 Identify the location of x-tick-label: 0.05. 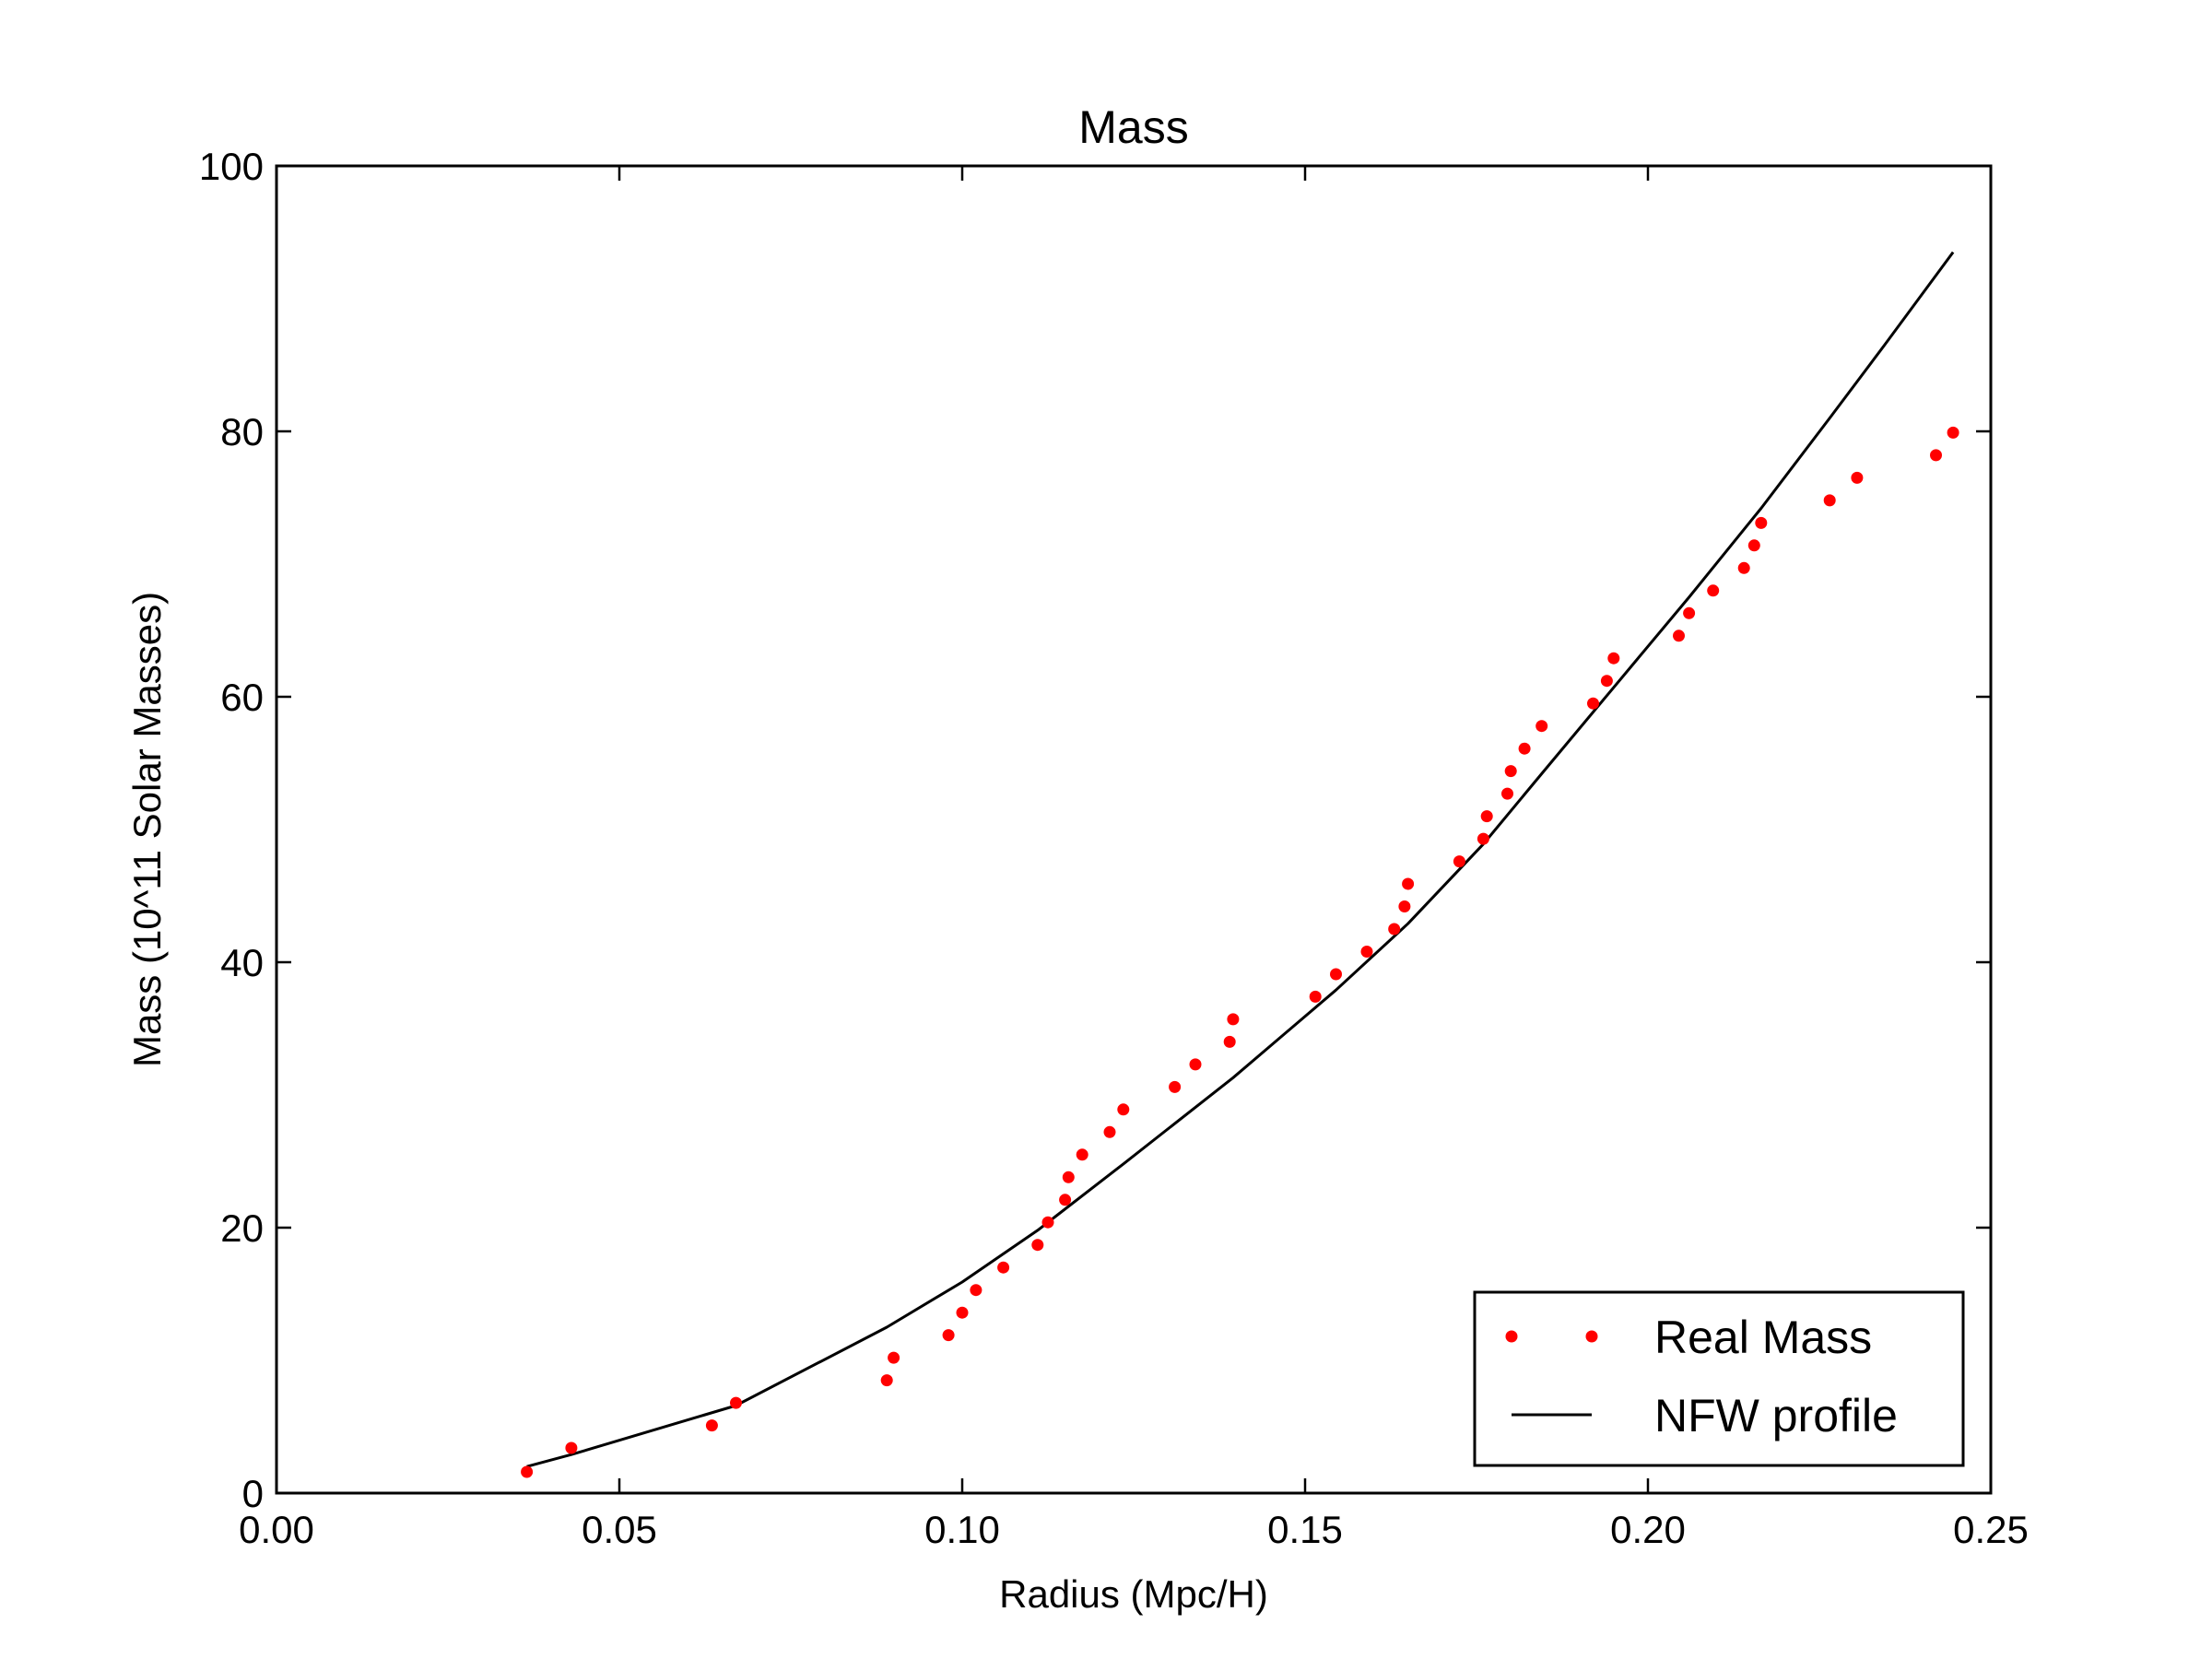
(619, 1529).